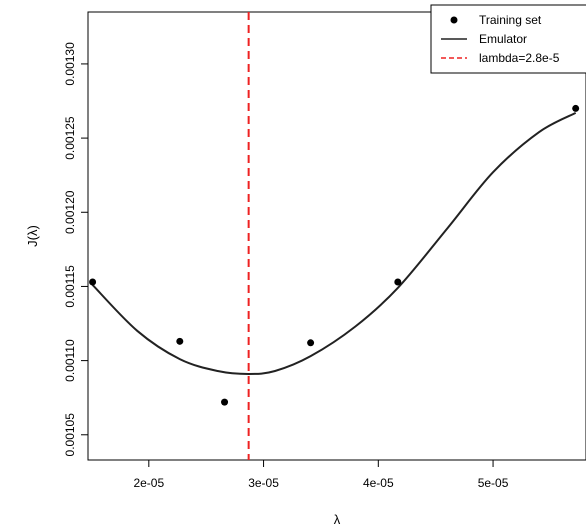 The height and width of the screenshot is (531, 586). Describe the element at coordinates (70, 212) in the screenshot. I see `y-tick-label: 0.00120` at that location.